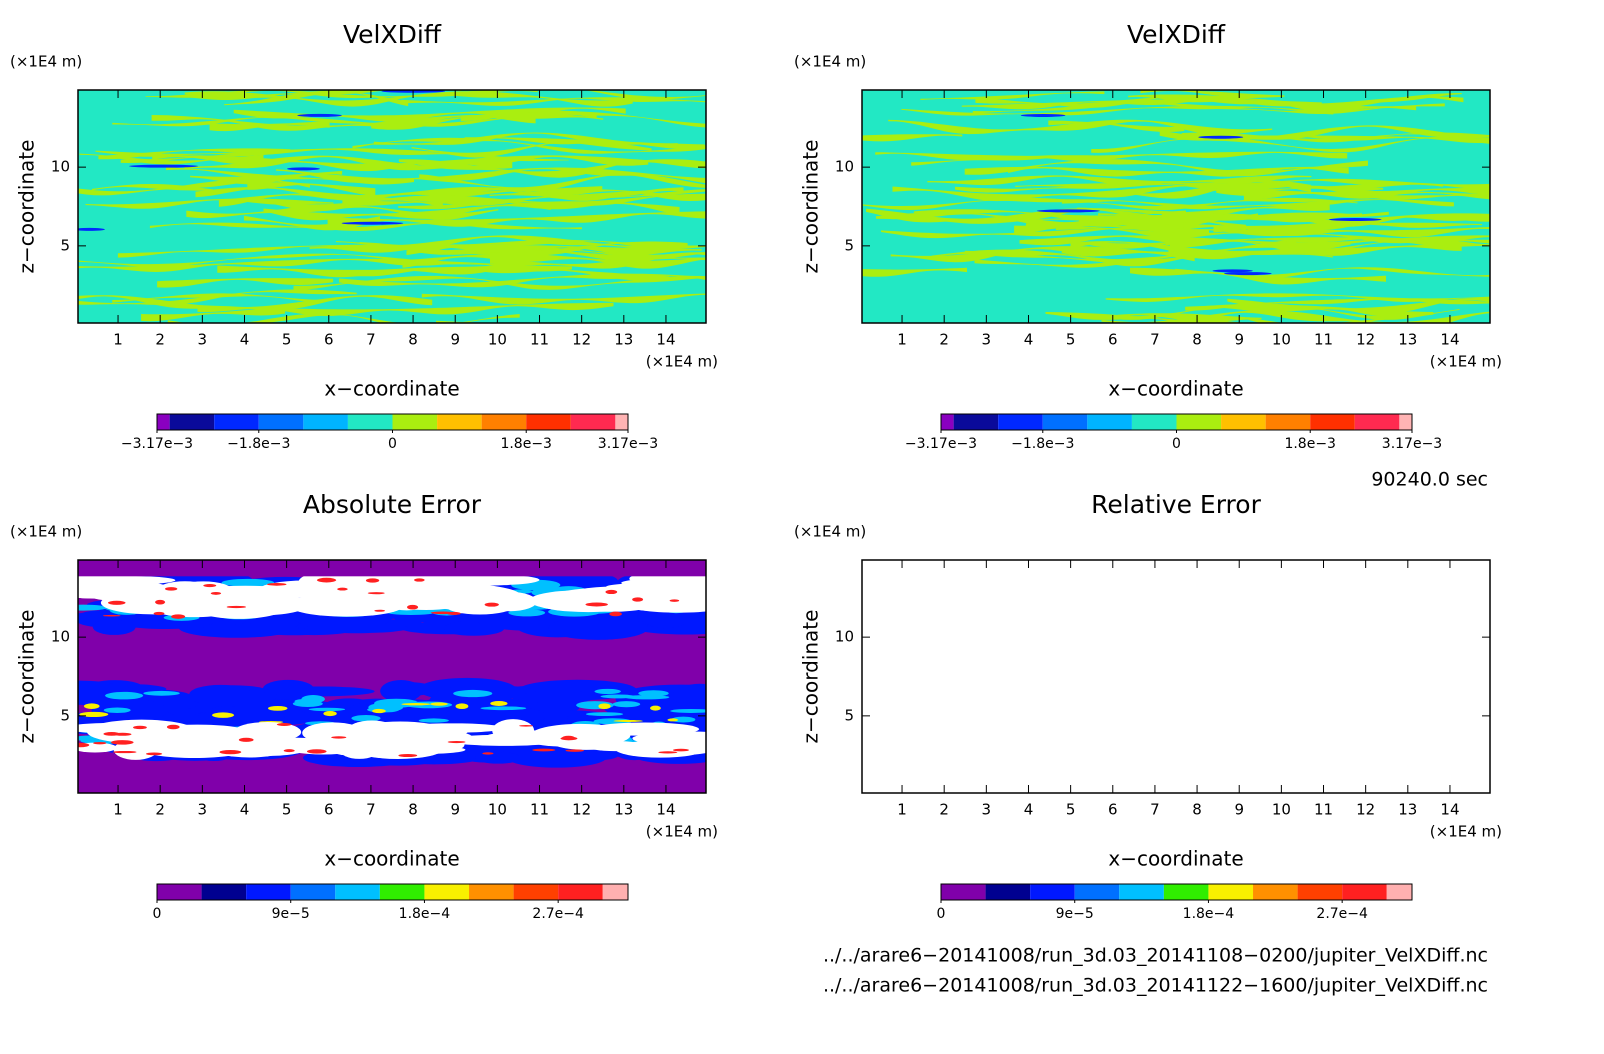  Describe the element at coordinates (1155, 340) in the screenshot. I see `x-tick-label: 7` at that location.